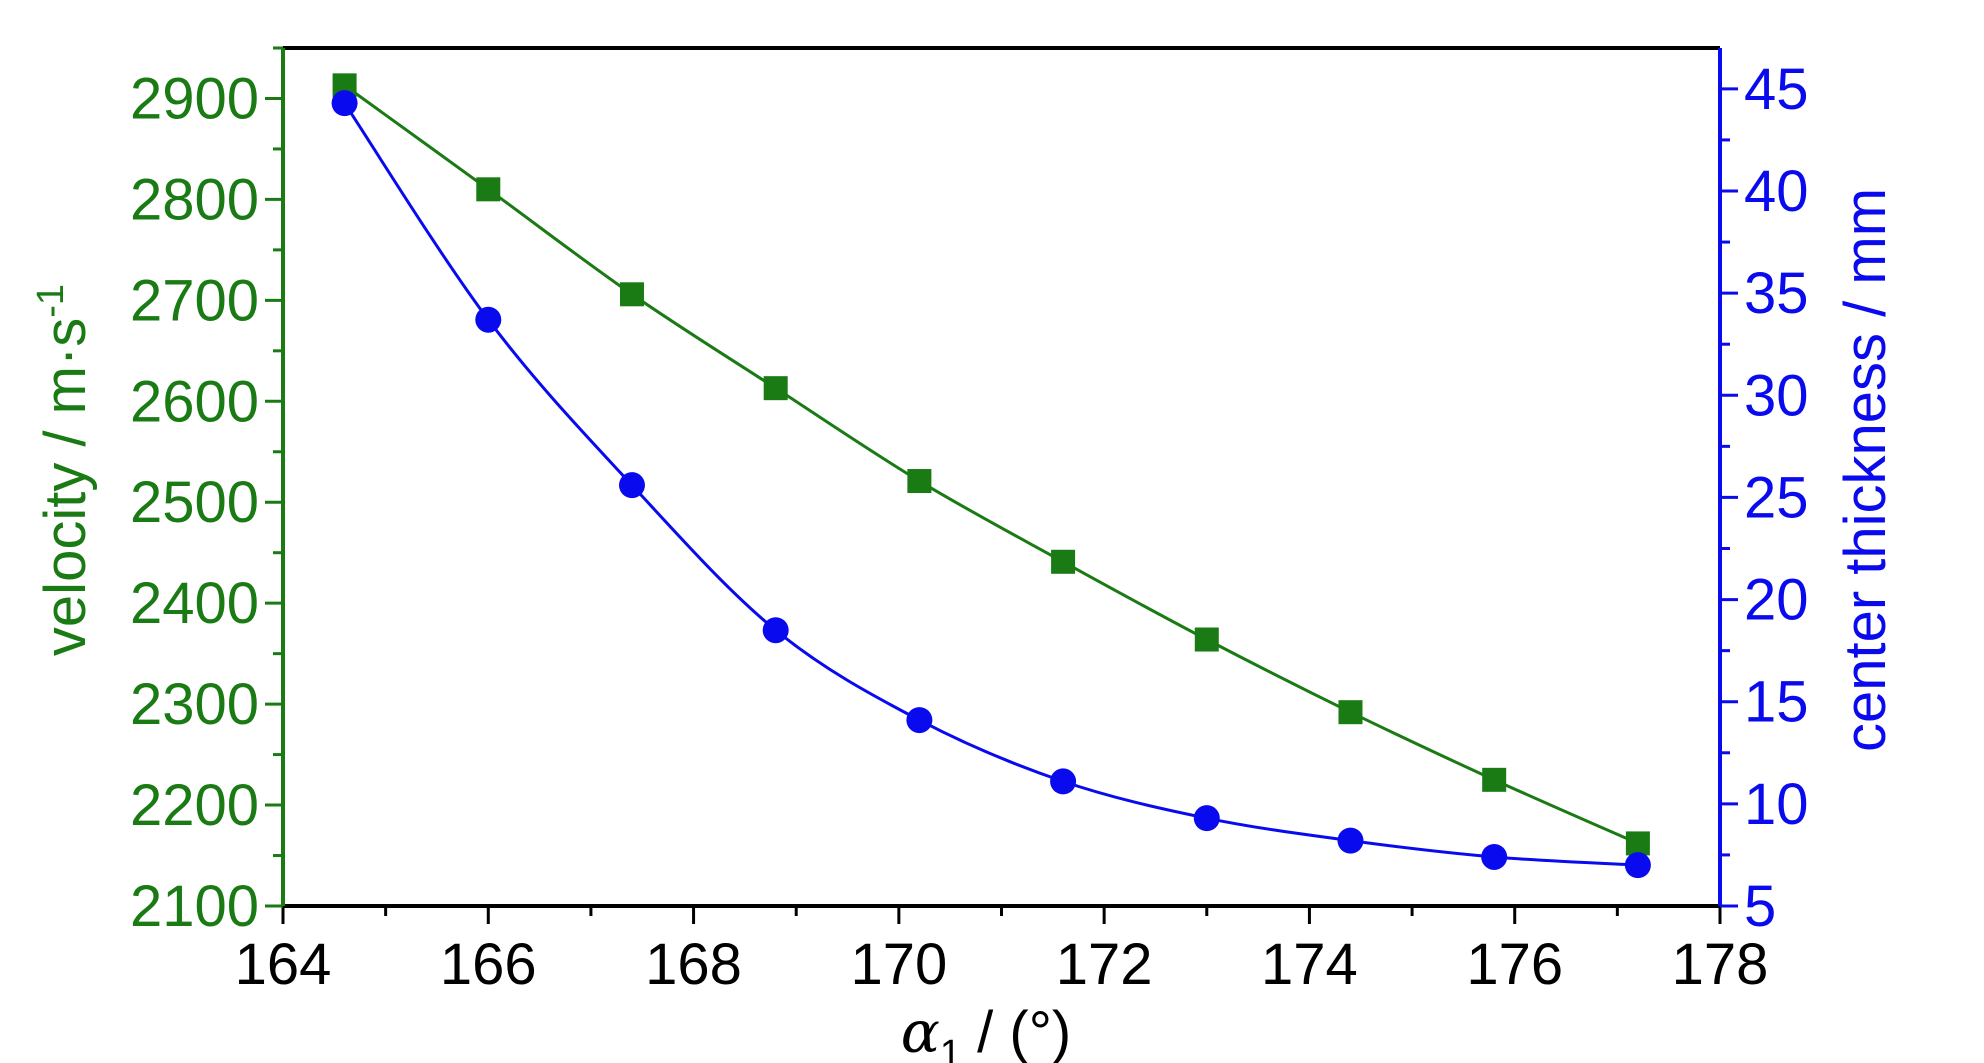 Image resolution: width=1984 pixels, height=1063 pixels. I want to click on y-left-tick-label: 2100, so click(194, 906).